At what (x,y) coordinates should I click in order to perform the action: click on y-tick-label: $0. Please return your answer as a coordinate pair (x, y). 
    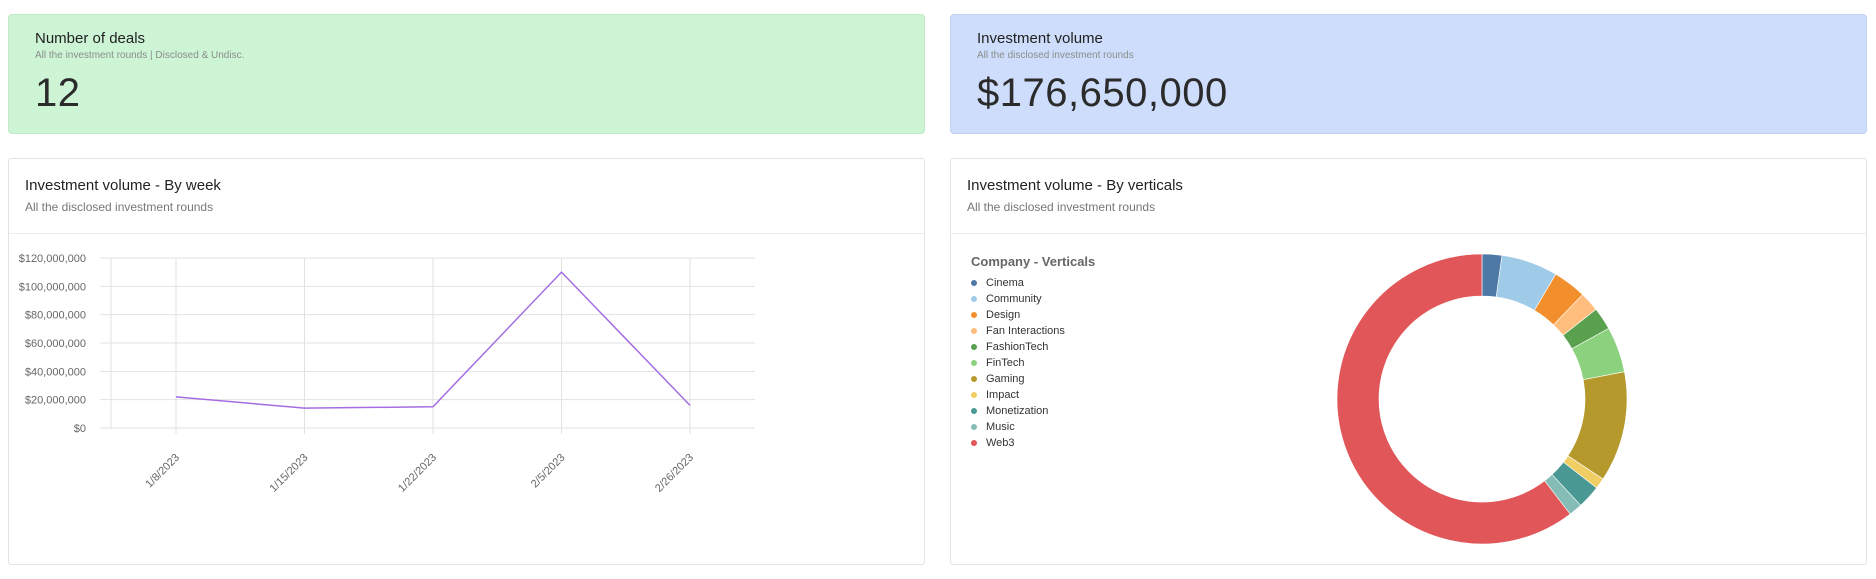
    Looking at the image, I should click on (80, 429).